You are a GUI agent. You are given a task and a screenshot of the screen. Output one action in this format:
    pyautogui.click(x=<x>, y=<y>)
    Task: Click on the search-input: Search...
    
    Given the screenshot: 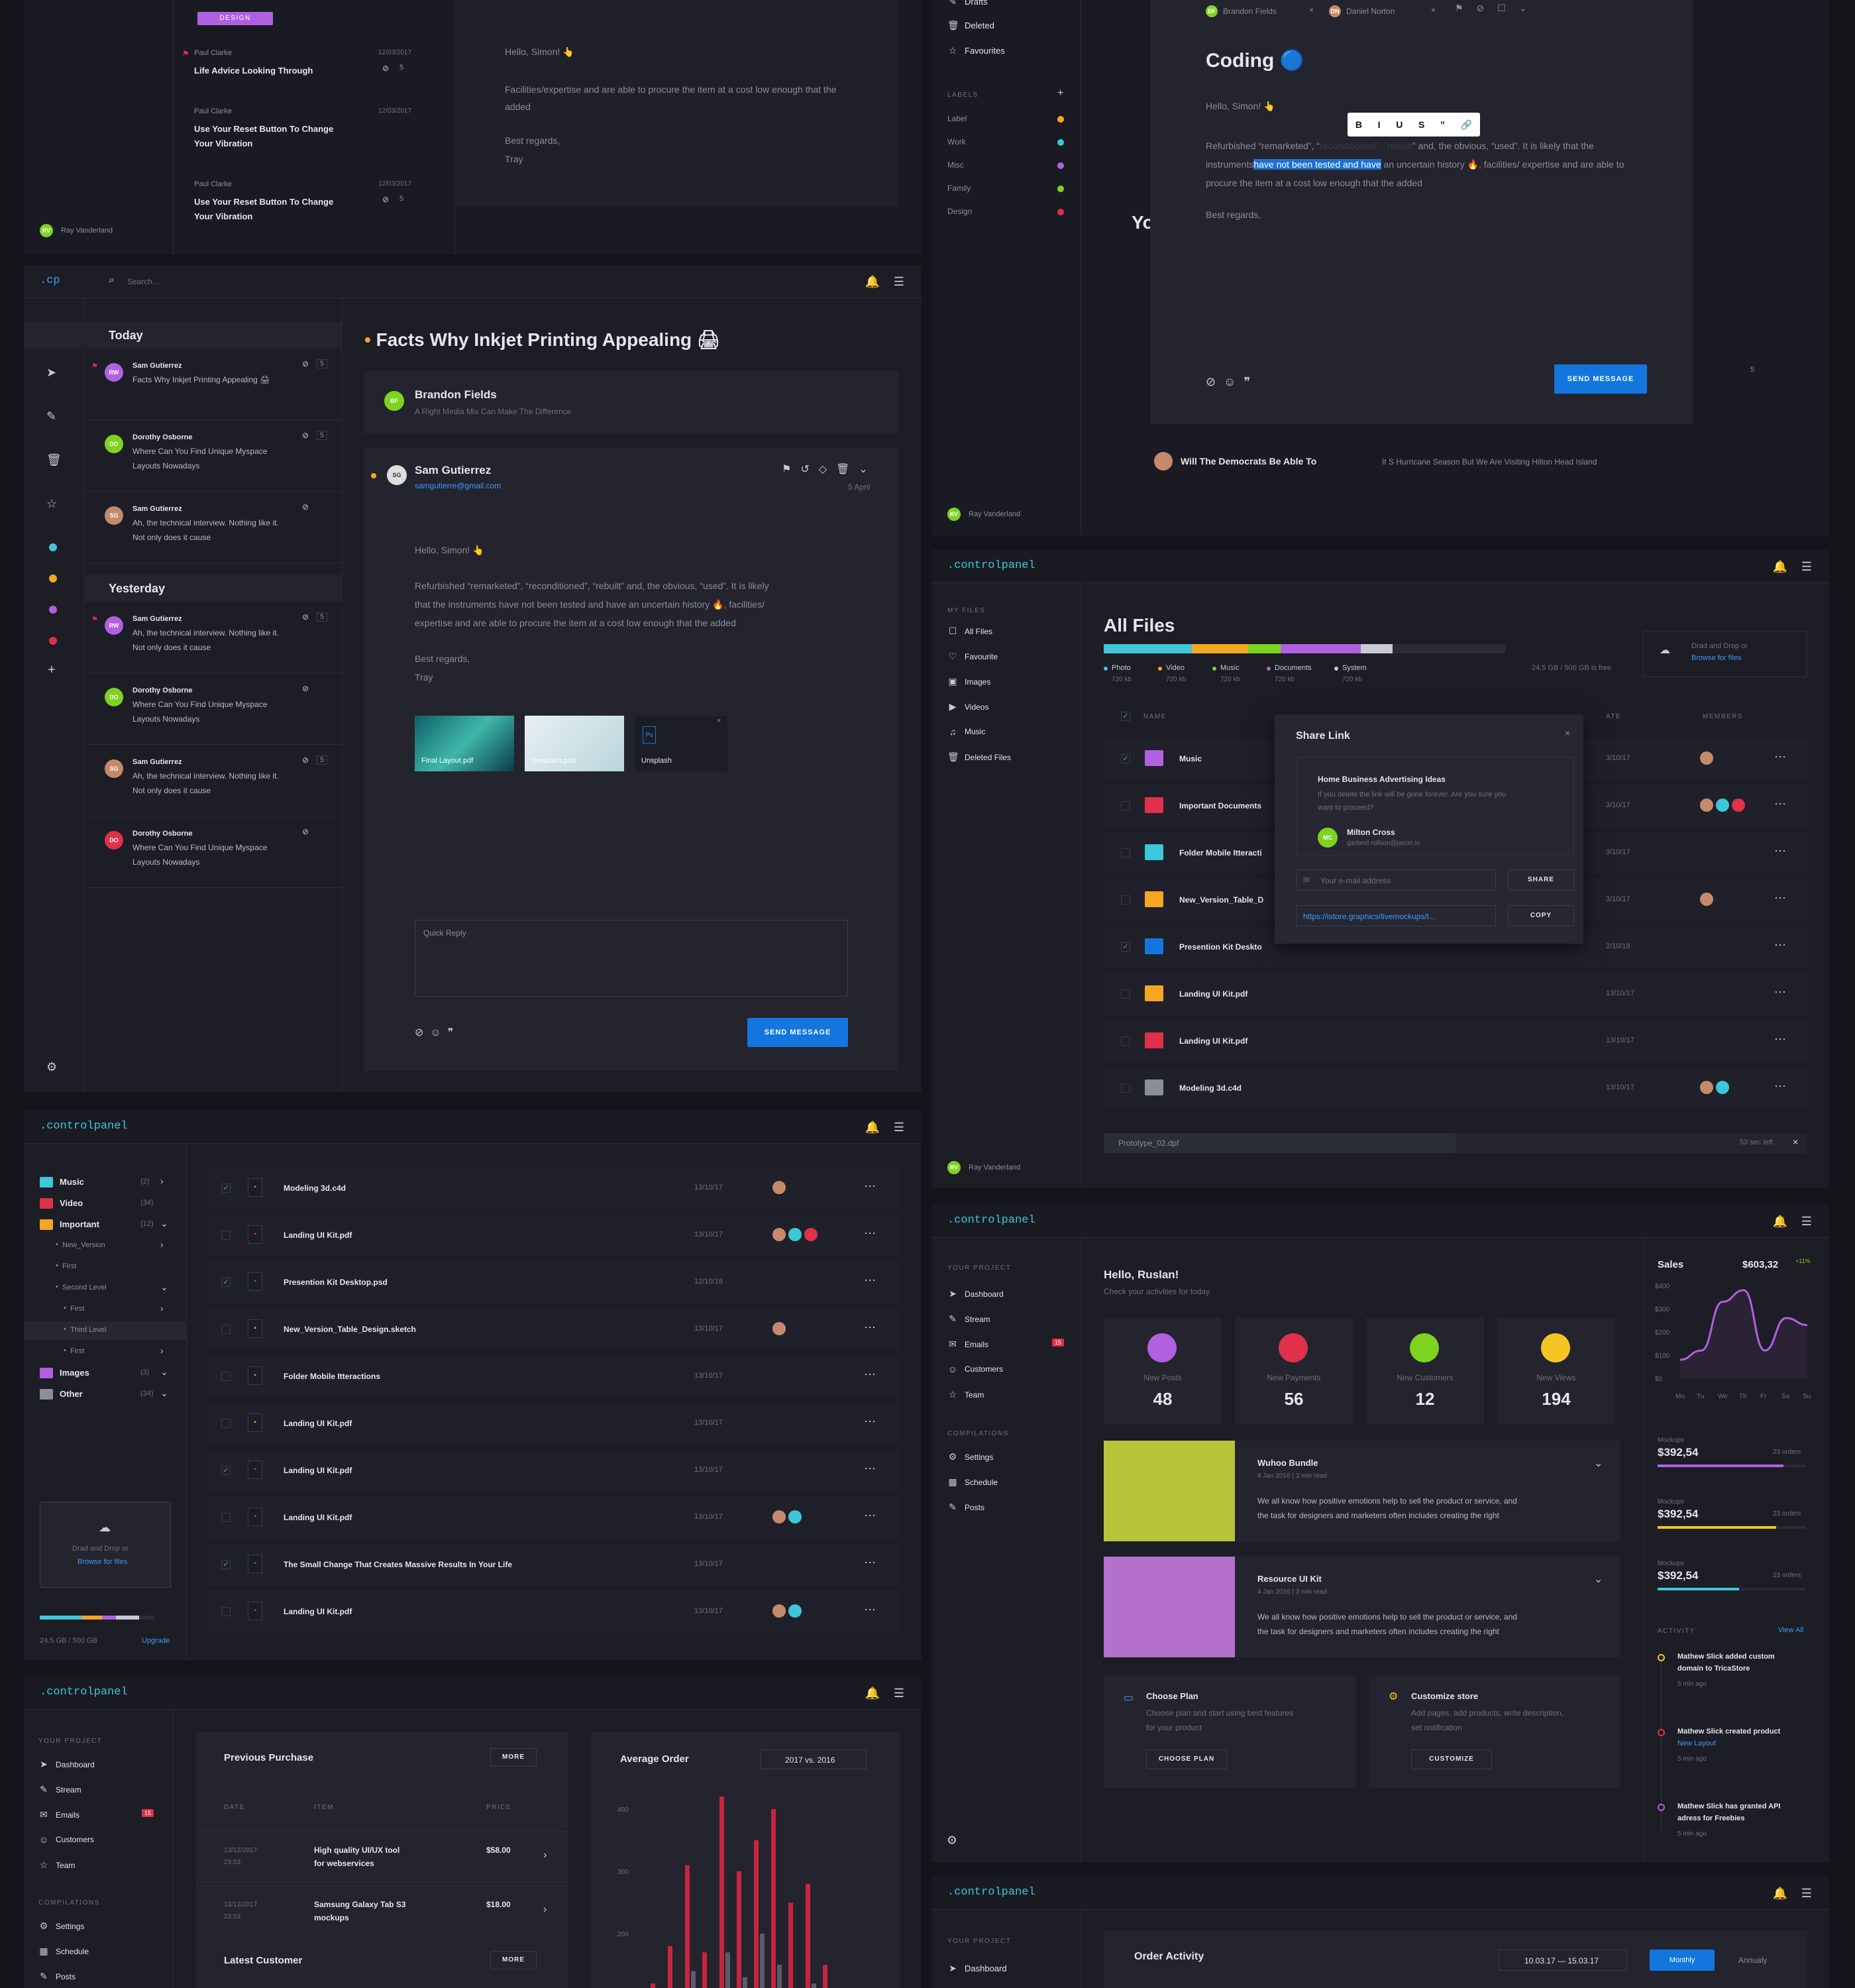 What is the action you would take?
    pyautogui.click(x=143, y=281)
    